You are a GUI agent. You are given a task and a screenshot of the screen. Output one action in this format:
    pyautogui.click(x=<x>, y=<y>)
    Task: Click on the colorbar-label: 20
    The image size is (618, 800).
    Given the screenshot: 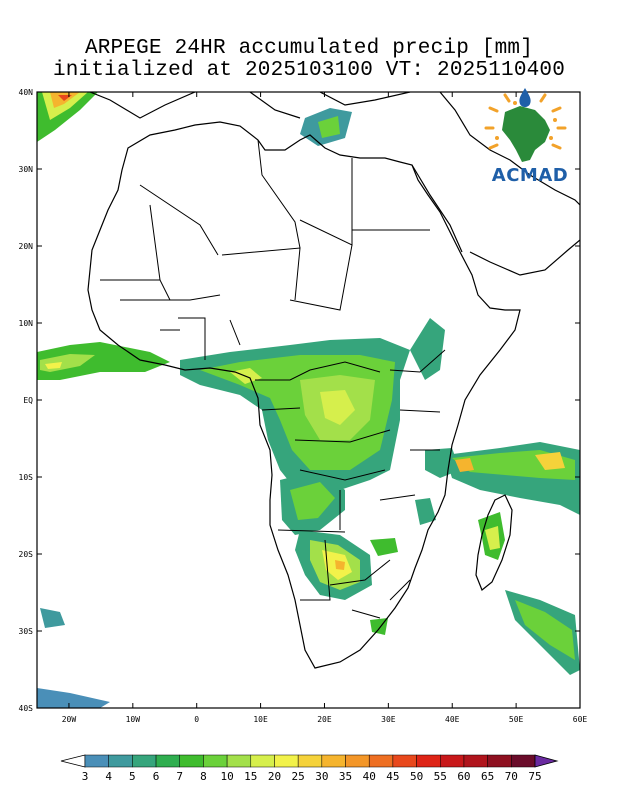 What is the action you would take?
    pyautogui.click(x=274, y=776)
    